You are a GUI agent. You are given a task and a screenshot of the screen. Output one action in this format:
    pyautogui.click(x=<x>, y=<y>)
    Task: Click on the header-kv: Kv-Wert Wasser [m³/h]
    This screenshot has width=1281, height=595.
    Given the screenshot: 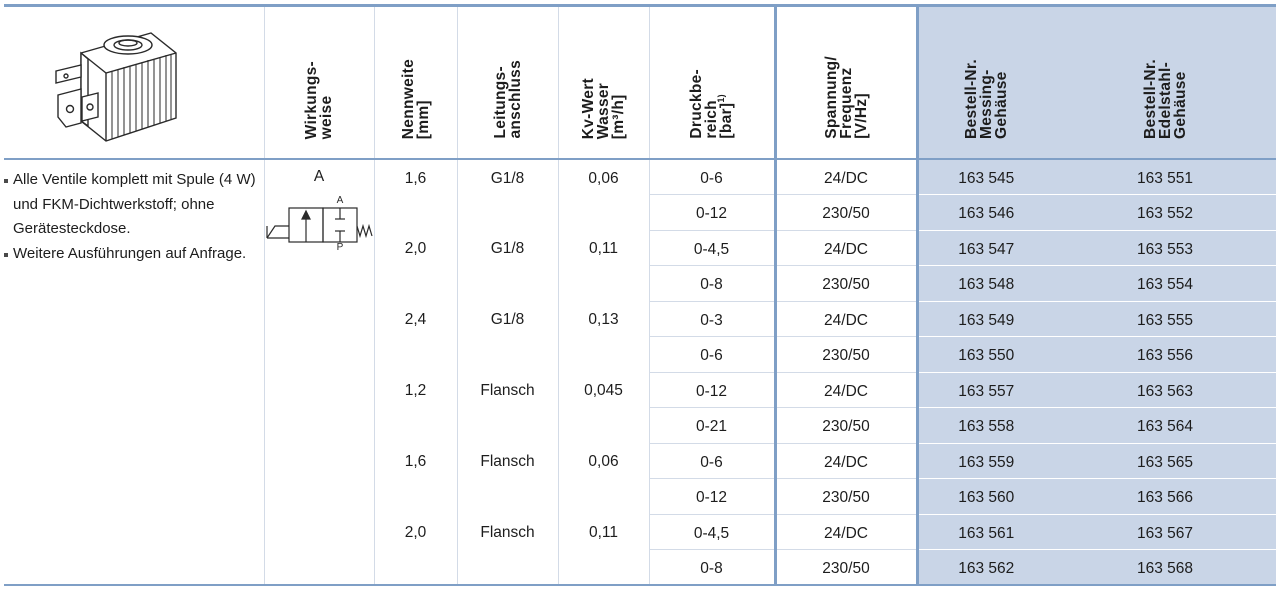 What is the action you would take?
    pyautogui.click(x=603, y=82)
    